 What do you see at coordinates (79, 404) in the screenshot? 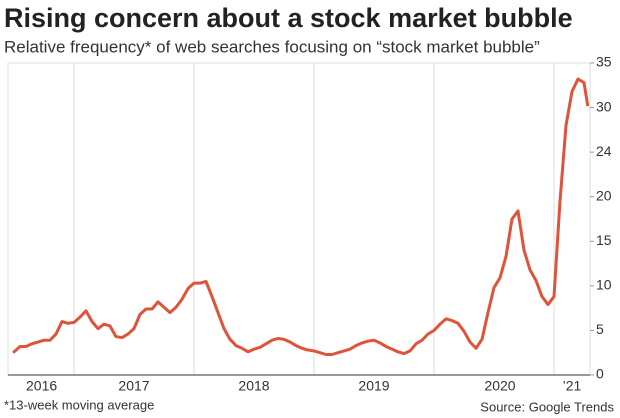
I see `footnote: *13-week moving average` at bounding box center [79, 404].